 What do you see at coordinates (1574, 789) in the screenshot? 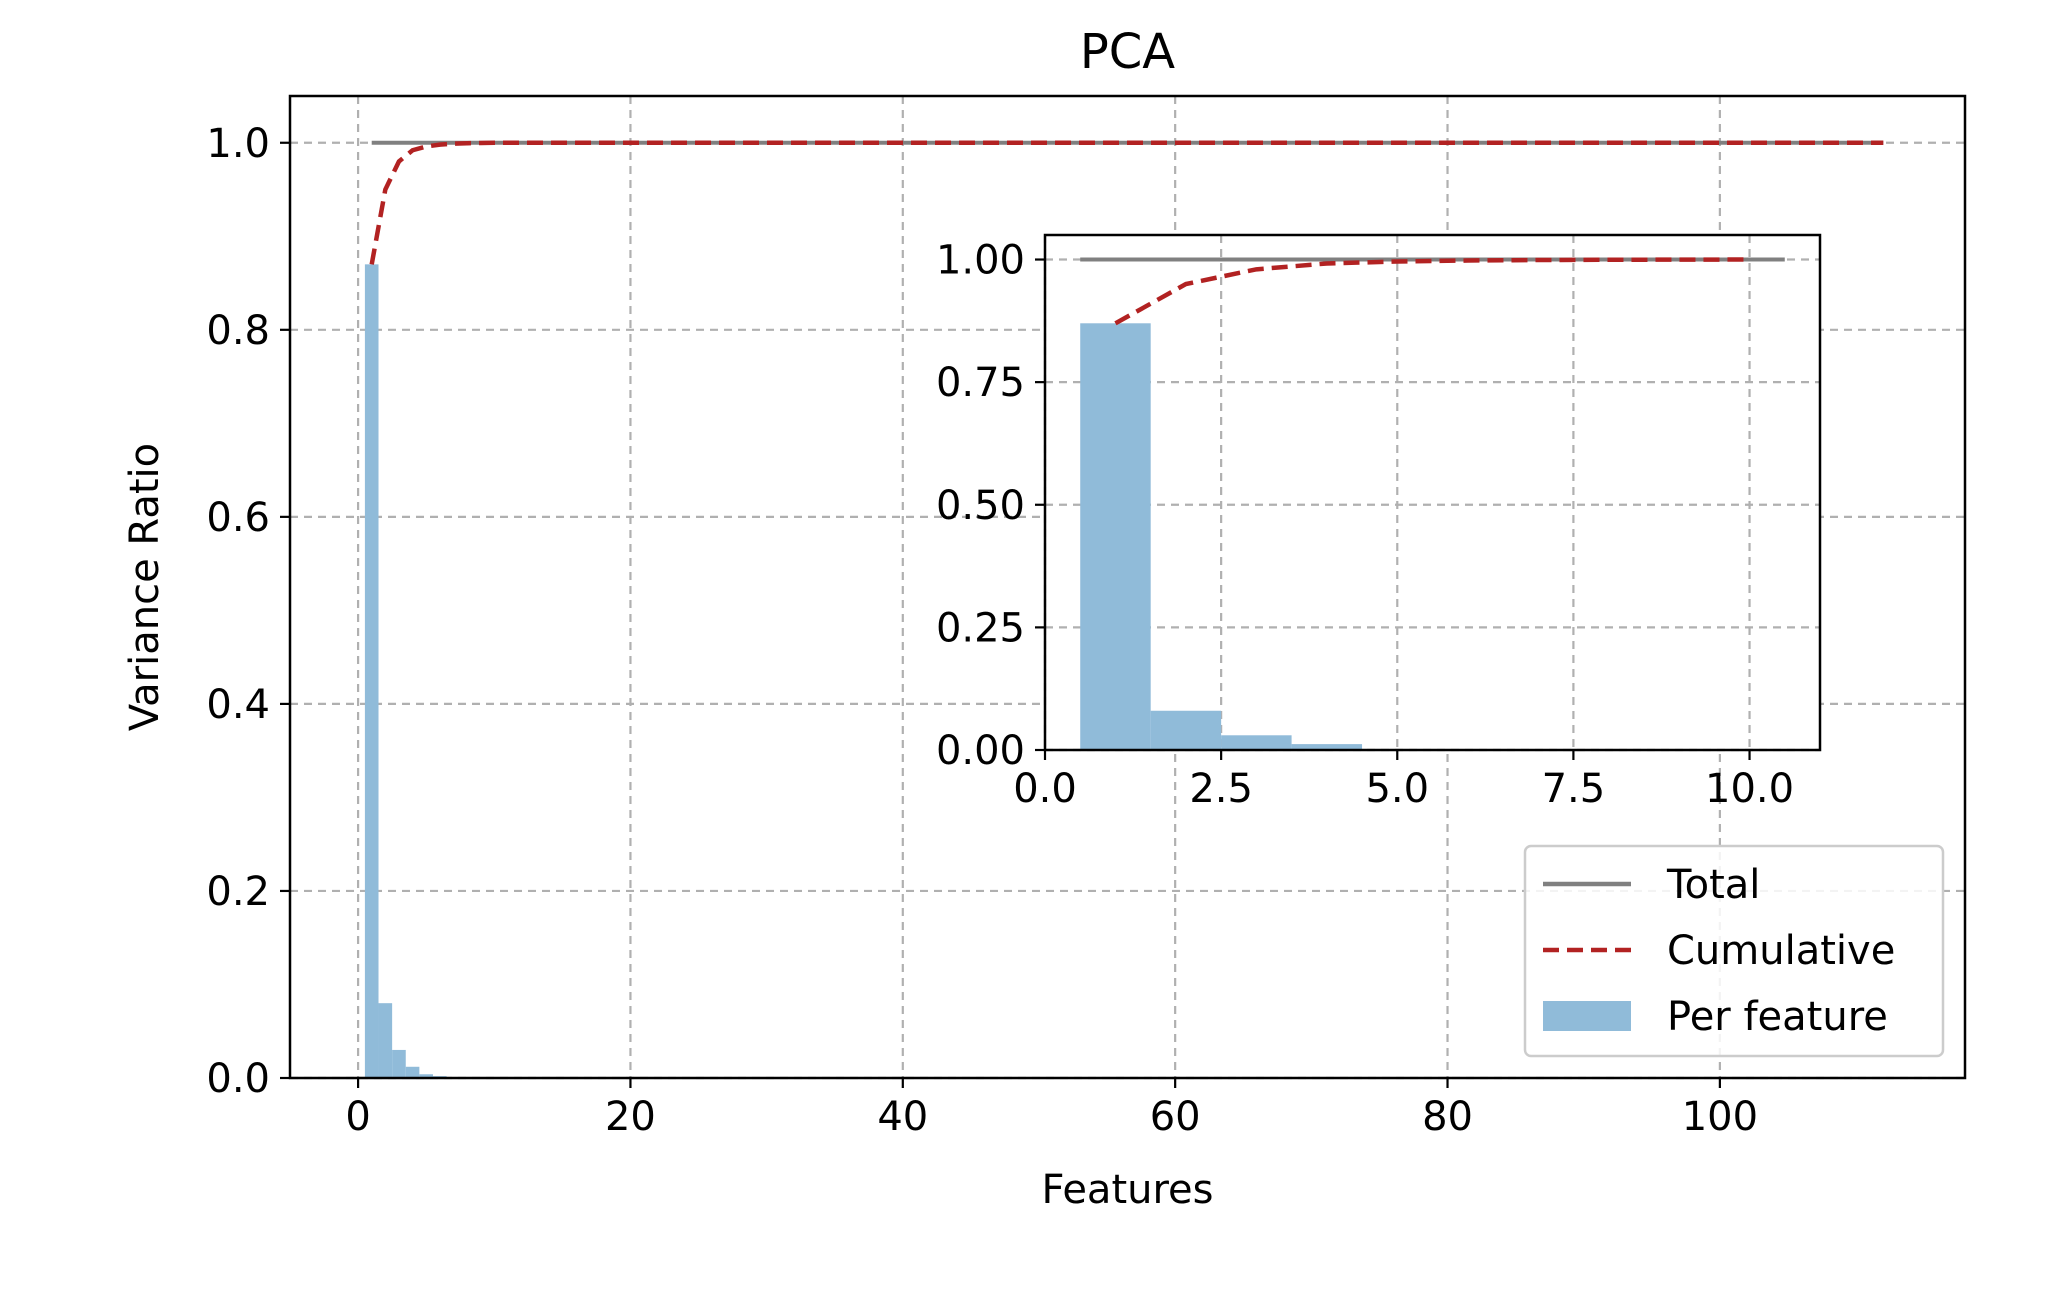
I see `inset-x-tick-label: 7.5` at bounding box center [1574, 789].